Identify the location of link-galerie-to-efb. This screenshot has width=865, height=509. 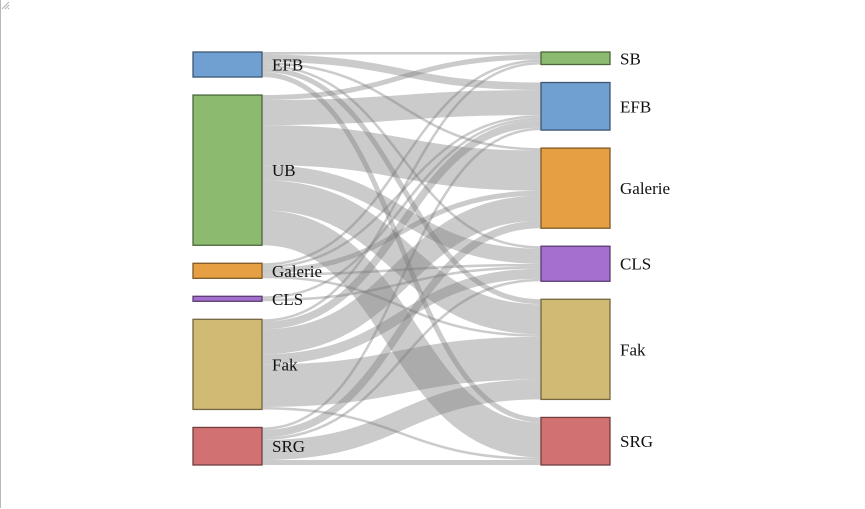
(401, 192).